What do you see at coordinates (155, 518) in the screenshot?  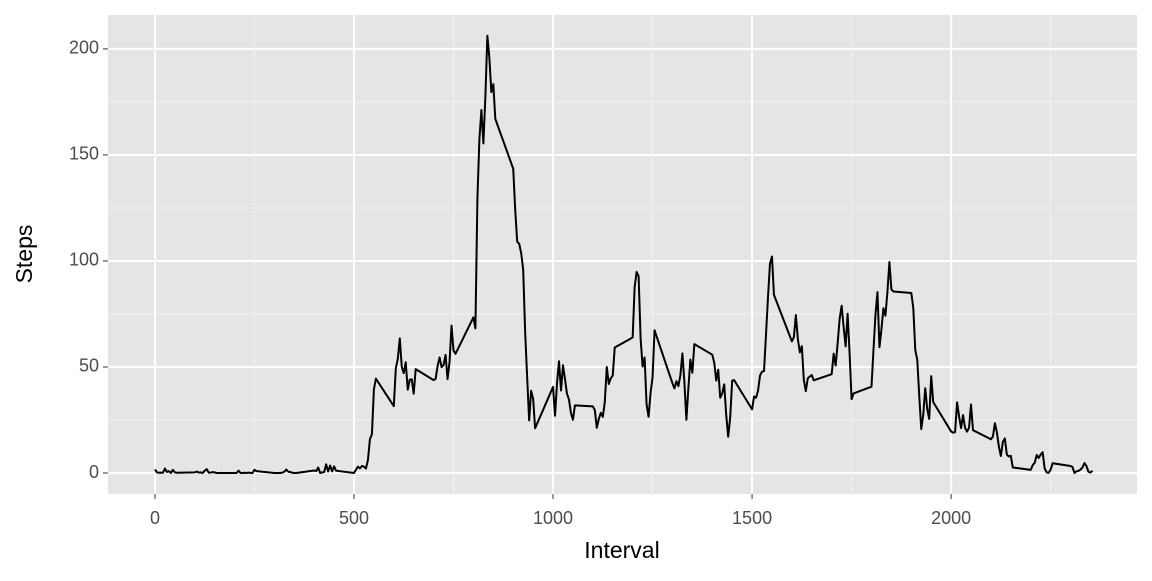 I see `x-tick-label: 0` at bounding box center [155, 518].